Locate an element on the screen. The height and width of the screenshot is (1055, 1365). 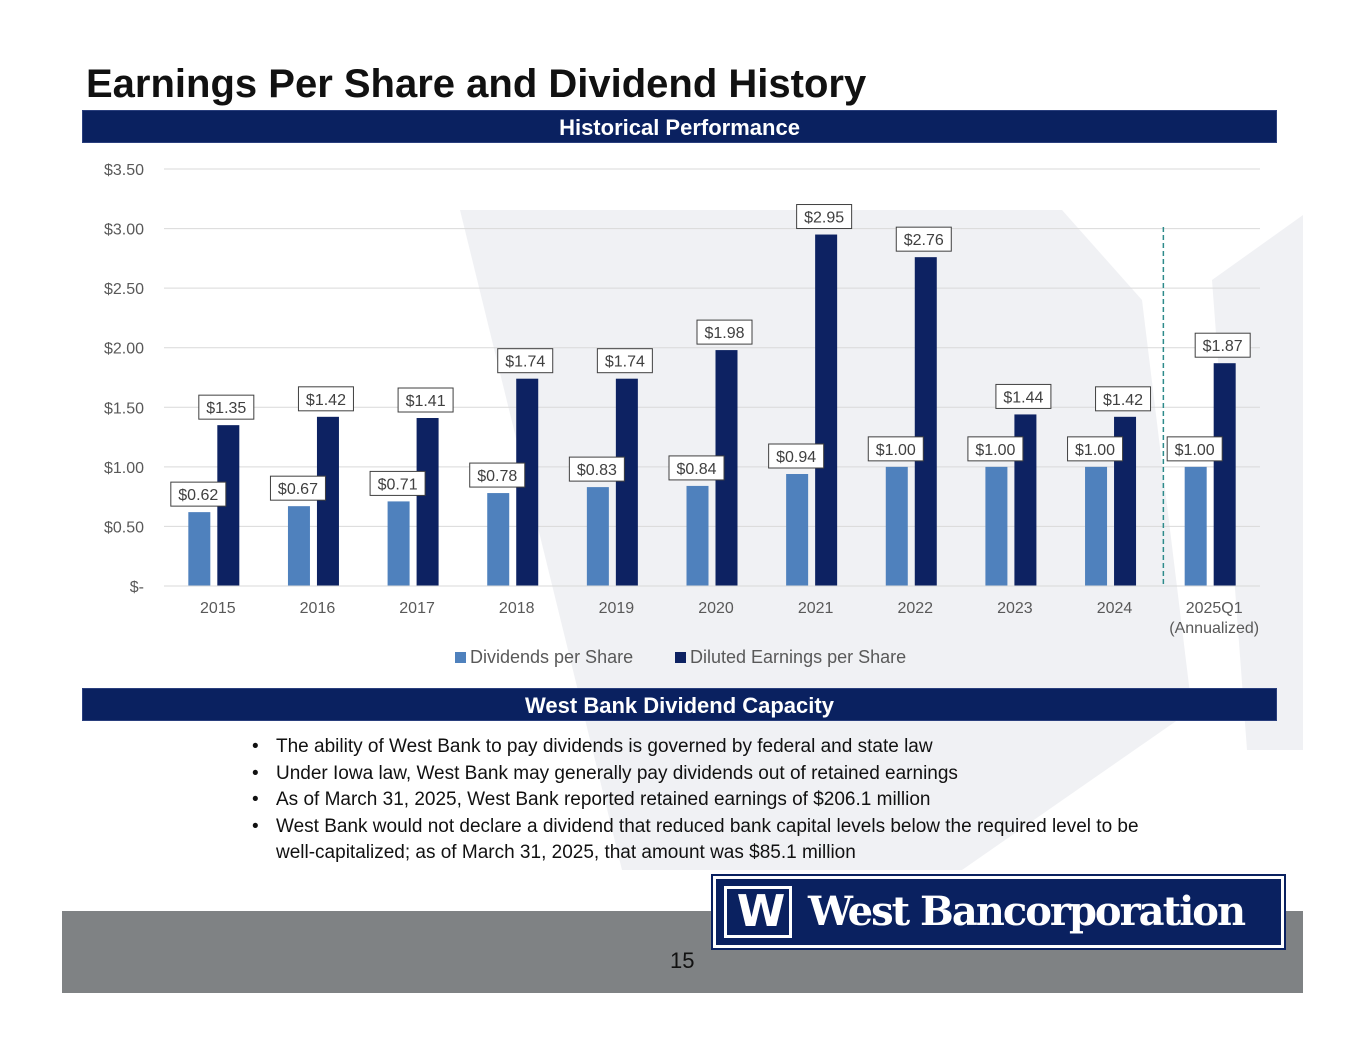
legend-label-dividends: Dividends per Share is located at coordinates (551, 657).